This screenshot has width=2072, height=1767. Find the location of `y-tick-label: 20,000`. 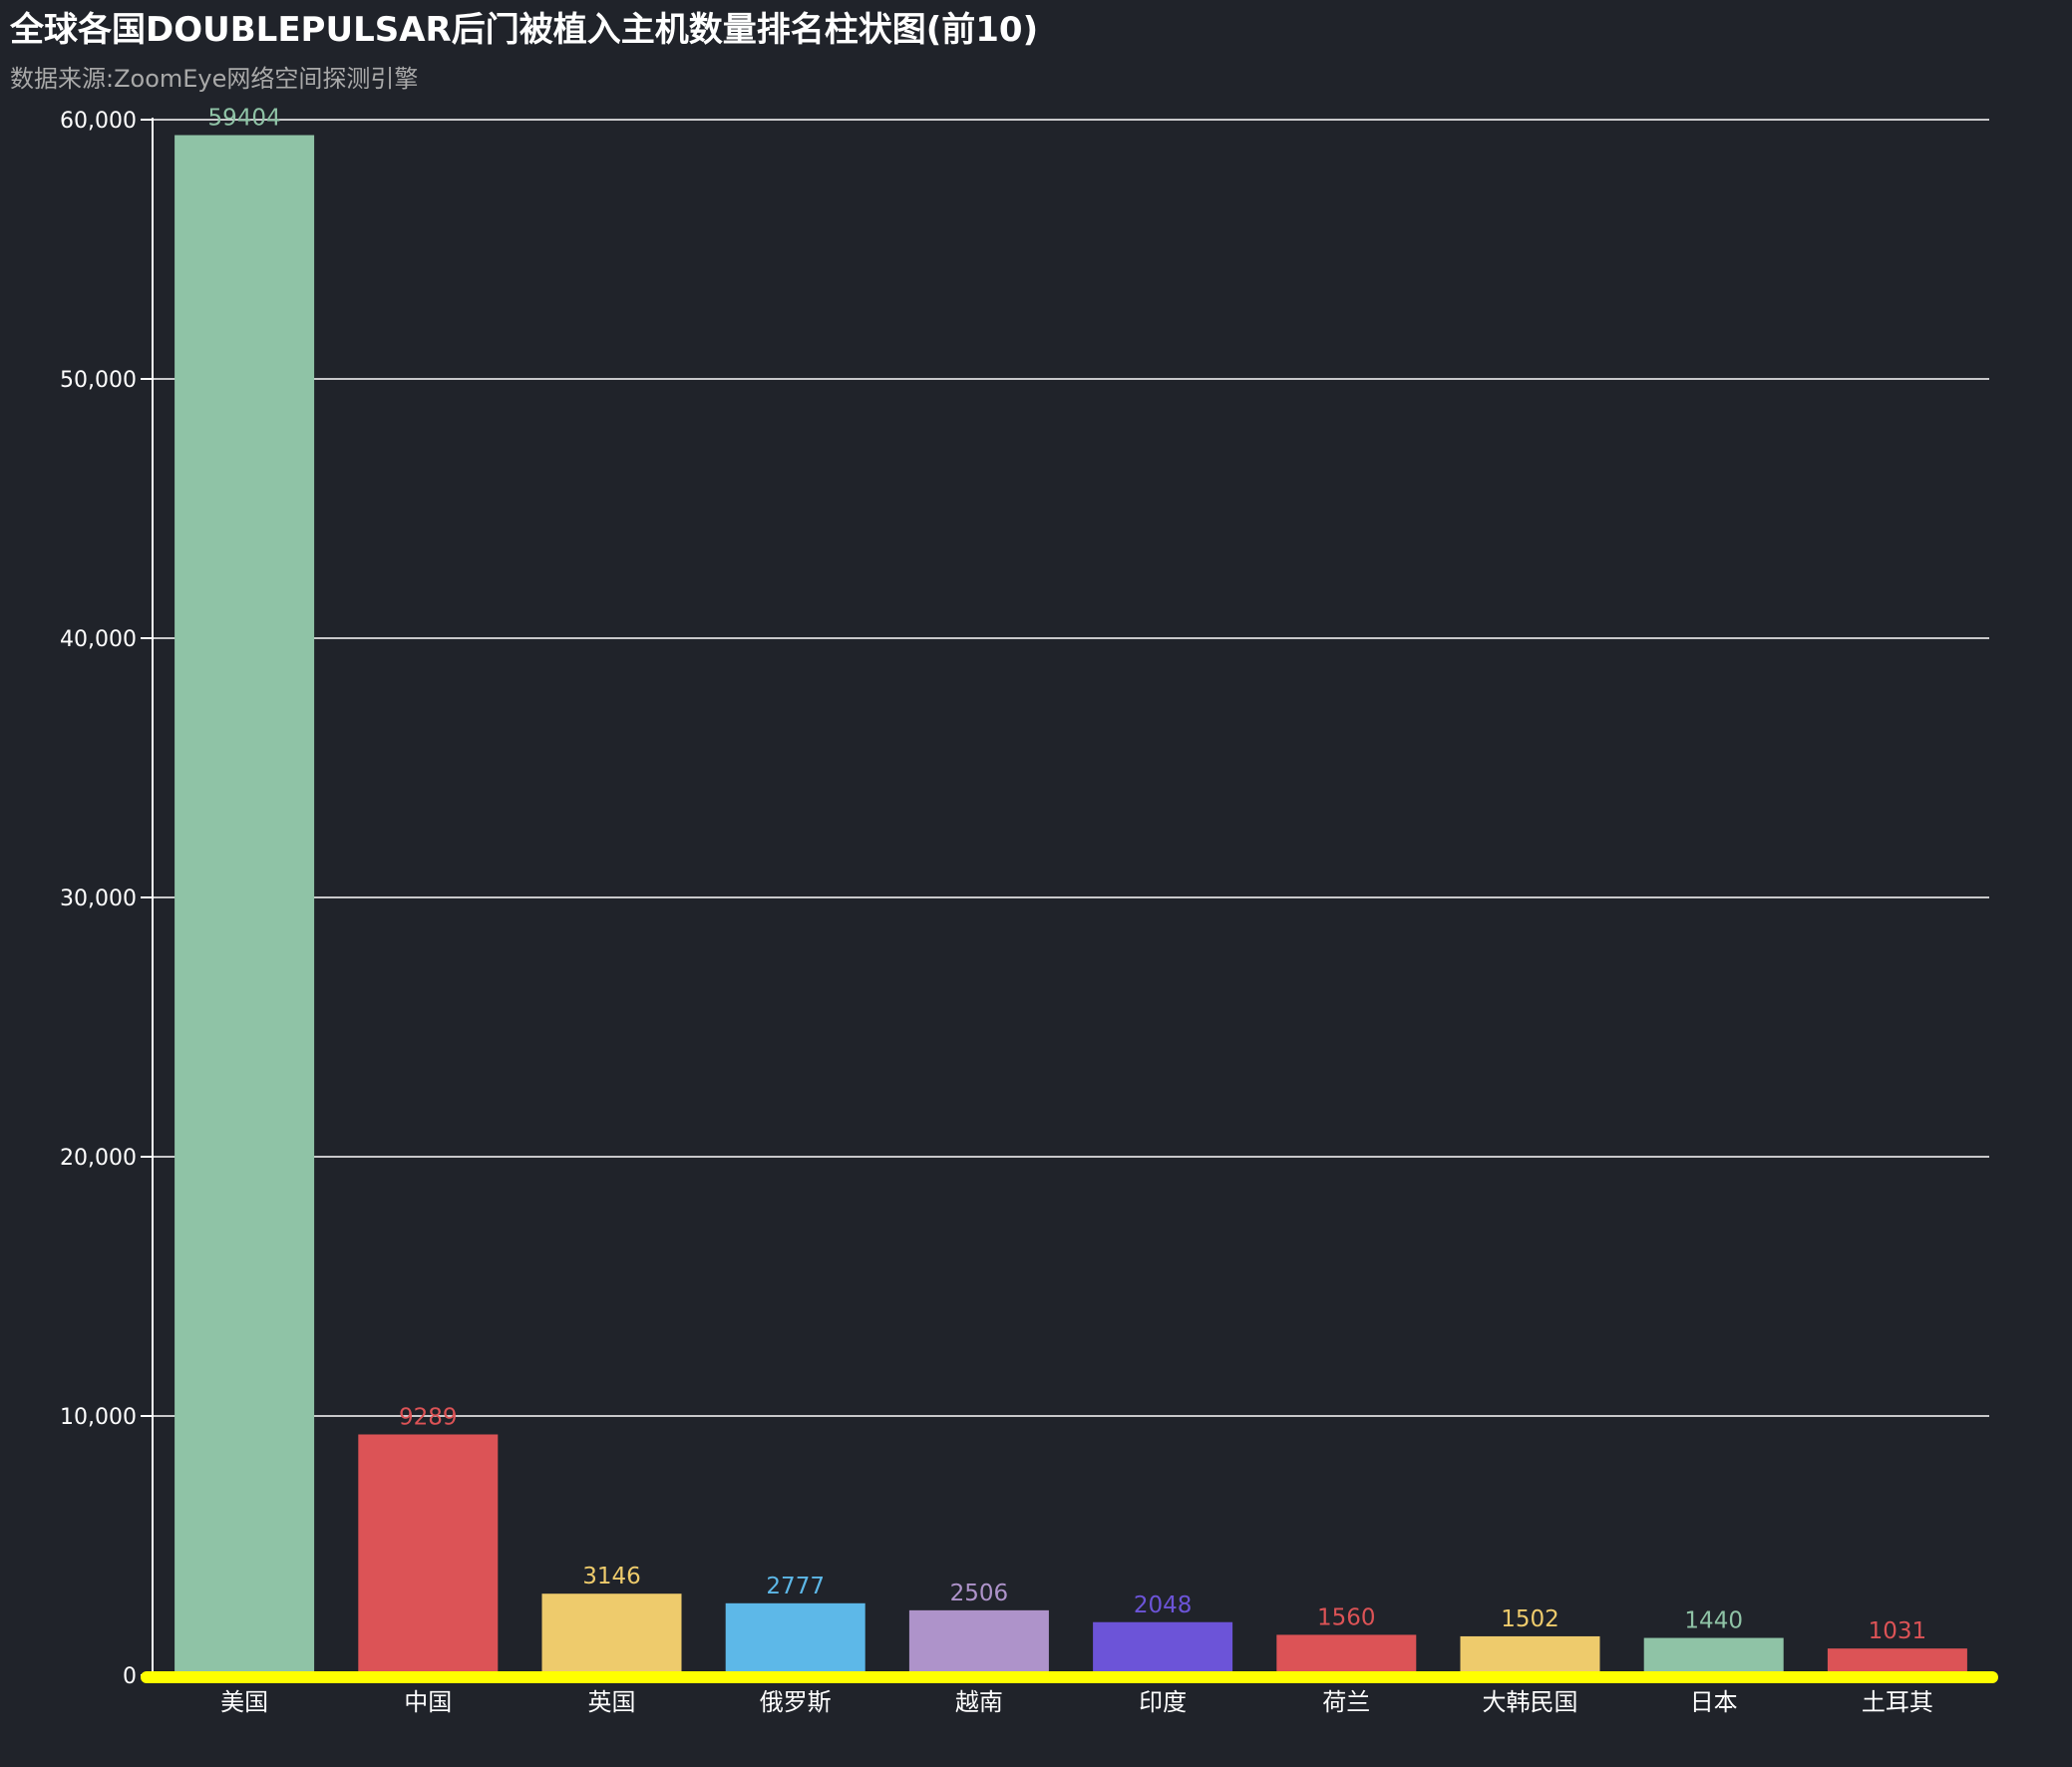

y-tick-label: 20,000 is located at coordinates (98, 1158).